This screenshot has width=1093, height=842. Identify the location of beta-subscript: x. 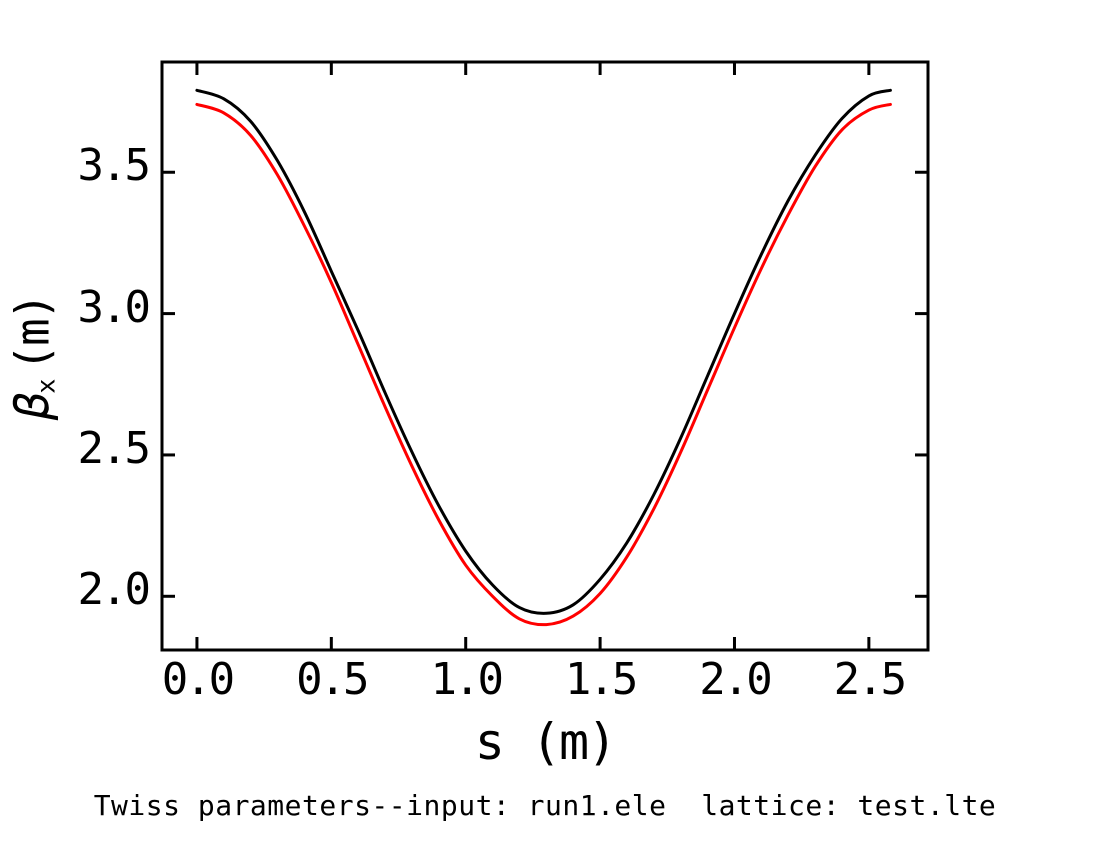
(46, 387).